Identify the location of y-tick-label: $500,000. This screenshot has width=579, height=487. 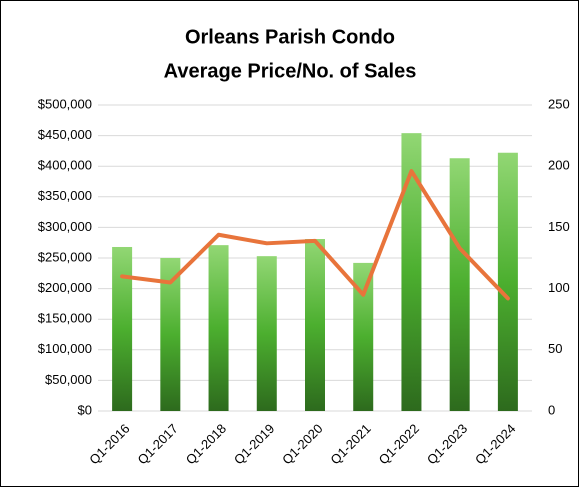
(65, 103).